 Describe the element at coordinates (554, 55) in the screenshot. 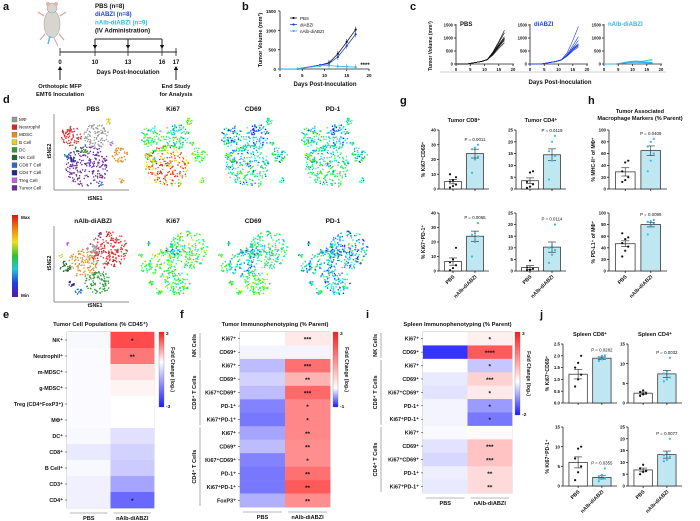

I see `individual-curve` at that location.